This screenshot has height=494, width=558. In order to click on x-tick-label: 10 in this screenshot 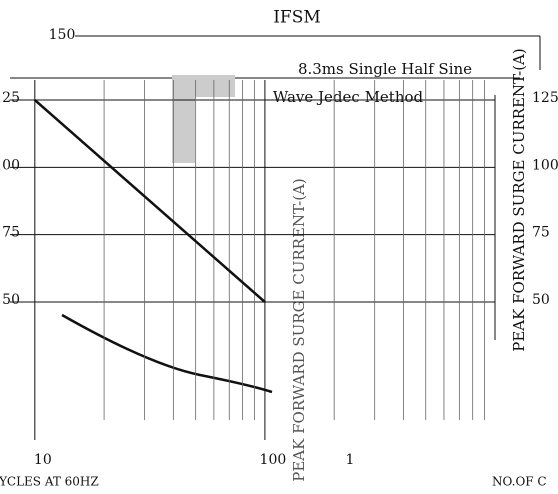, I will do `click(43, 460)`.